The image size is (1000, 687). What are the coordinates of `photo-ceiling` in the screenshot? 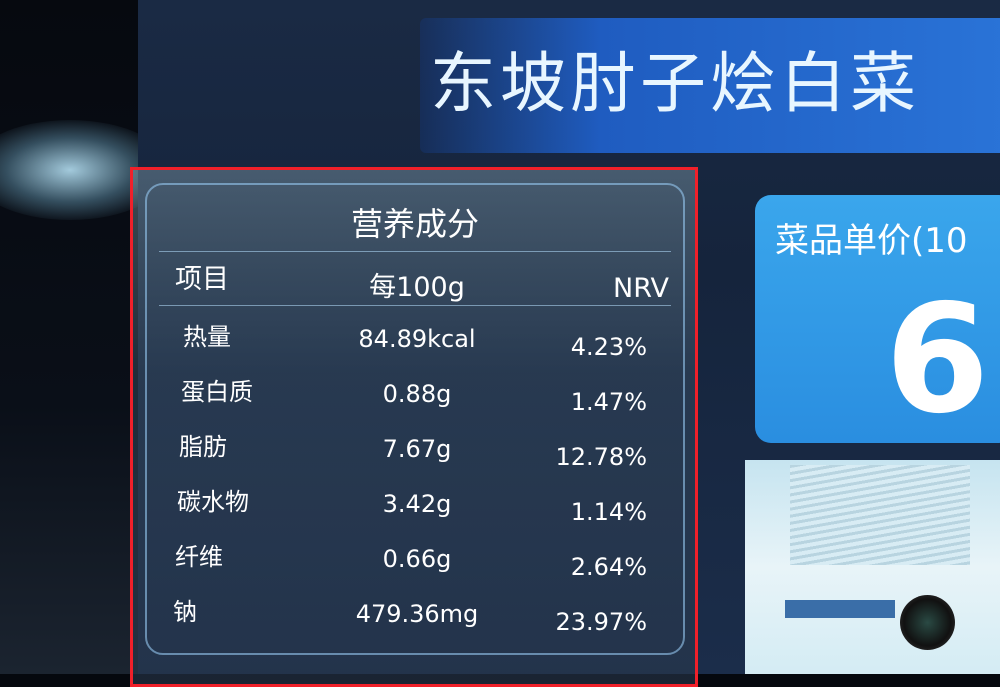 It's located at (880, 515).